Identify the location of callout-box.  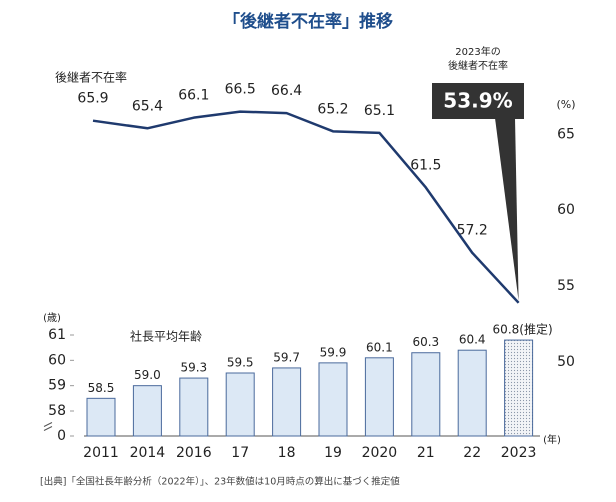
(478, 101).